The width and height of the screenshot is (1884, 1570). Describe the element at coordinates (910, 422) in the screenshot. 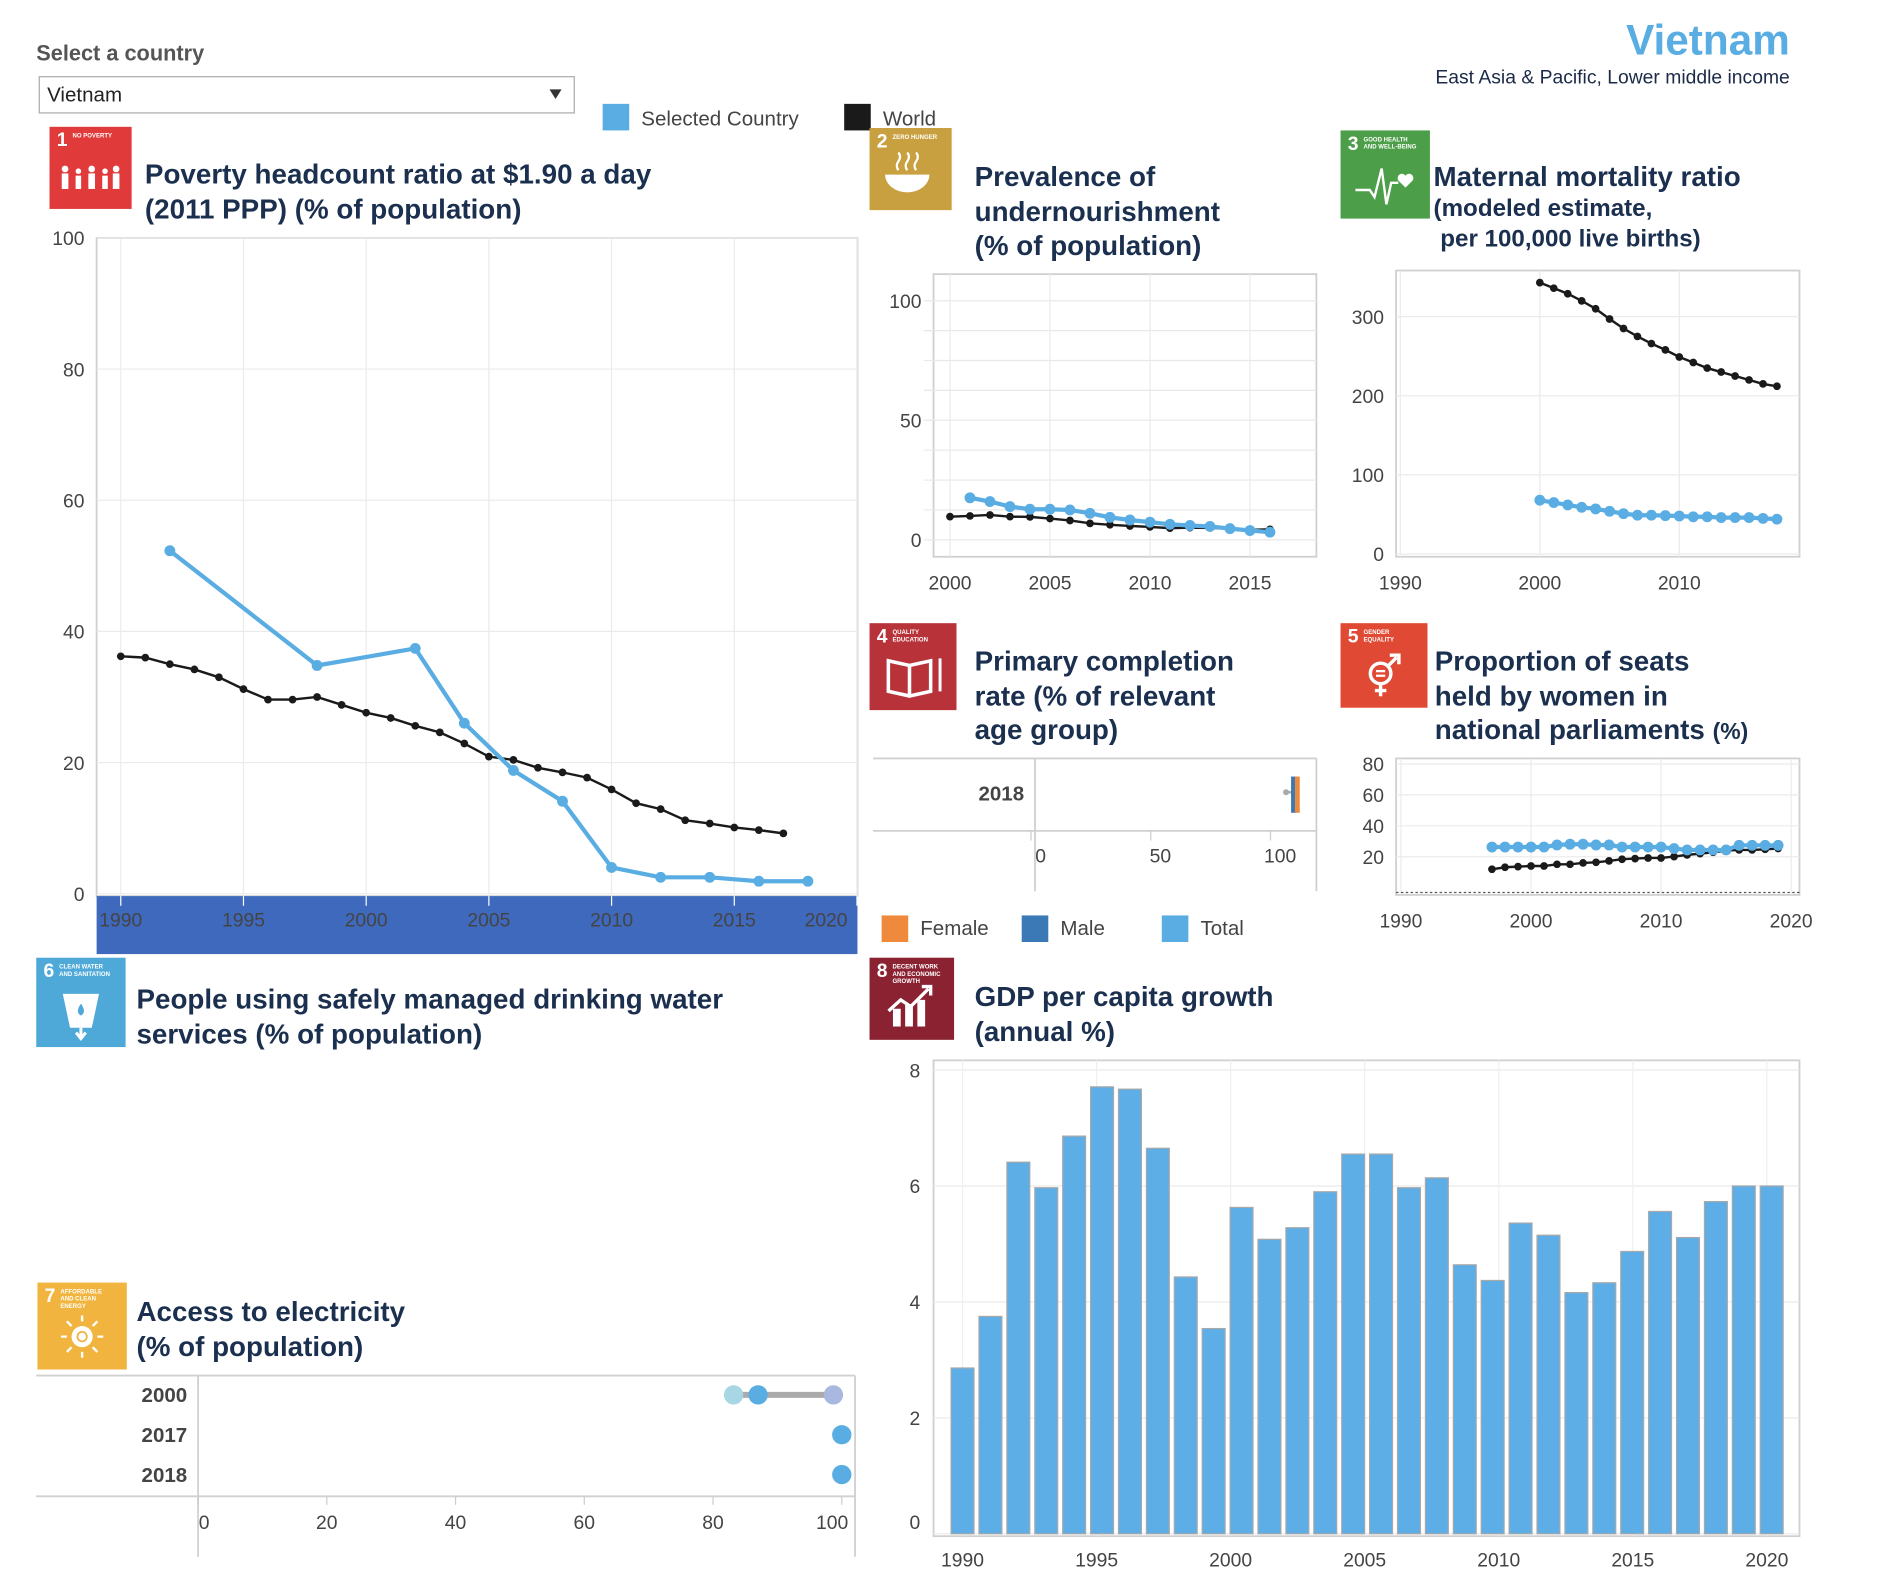

I see `y-tick-label: 50` at that location.